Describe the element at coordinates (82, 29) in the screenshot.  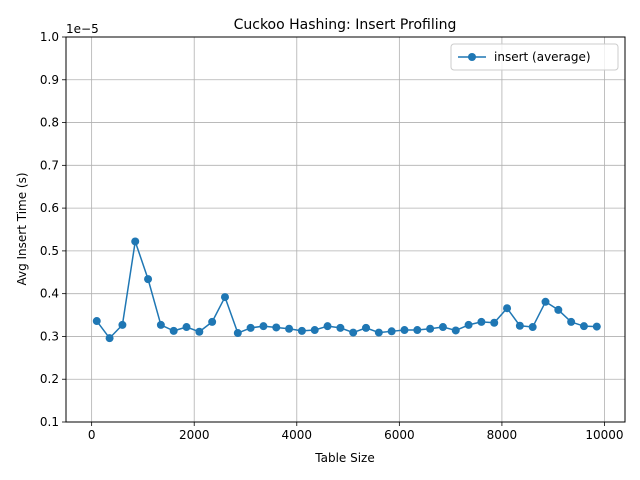
I see `y-offset-label: 1e−5` at that location.